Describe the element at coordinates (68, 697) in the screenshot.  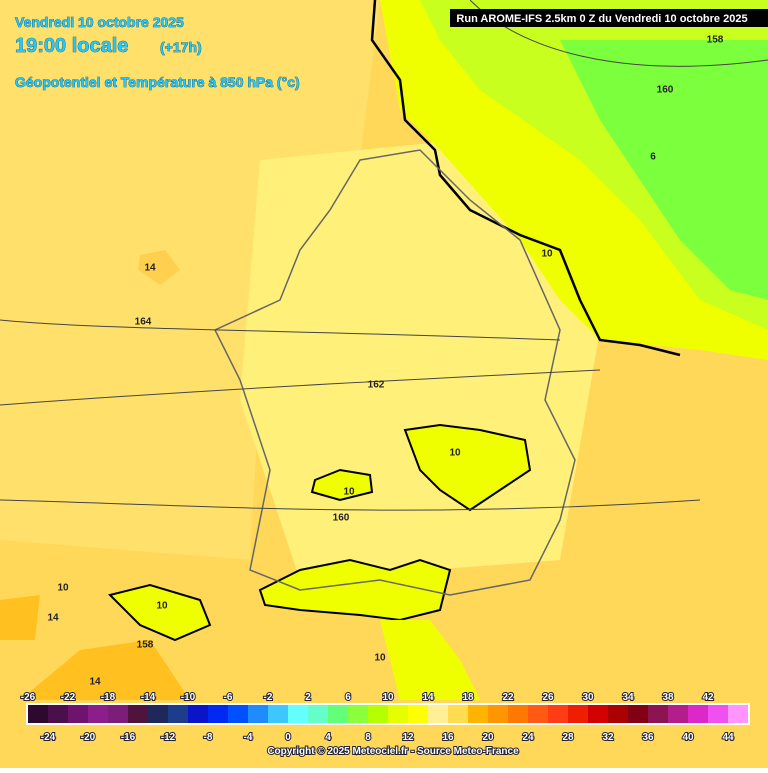
I see `colorbar-label: -22` at that location.